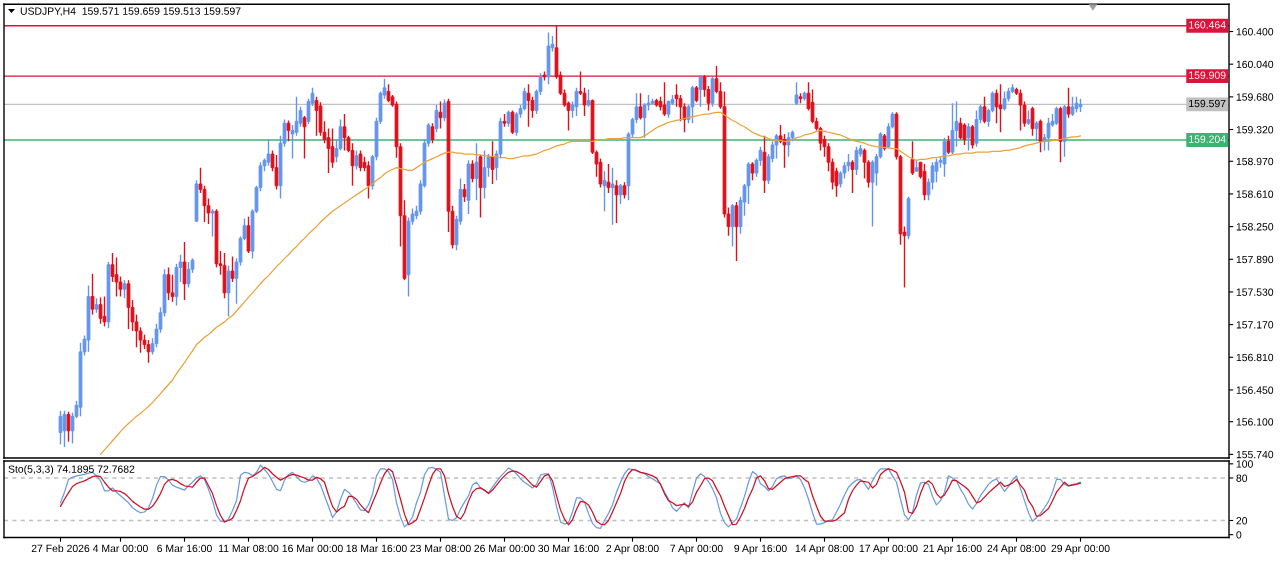 This screenshot has width=1280, height=567. I want to click on x-tick-label: 9 Apr 16:00, so click(760, 549).